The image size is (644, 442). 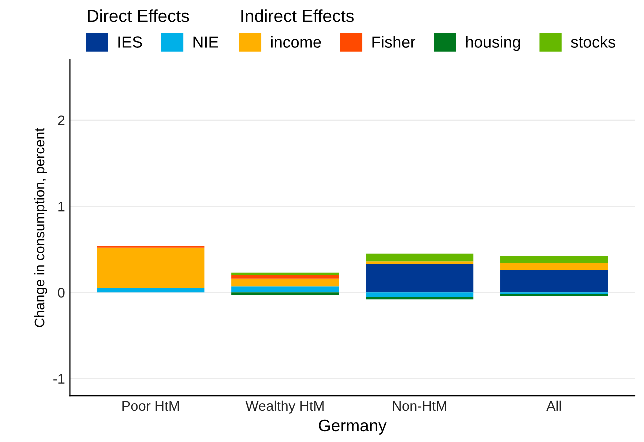 I want to click on y-axis-title: Change in consumption, percent, so click(x=41, y=228).